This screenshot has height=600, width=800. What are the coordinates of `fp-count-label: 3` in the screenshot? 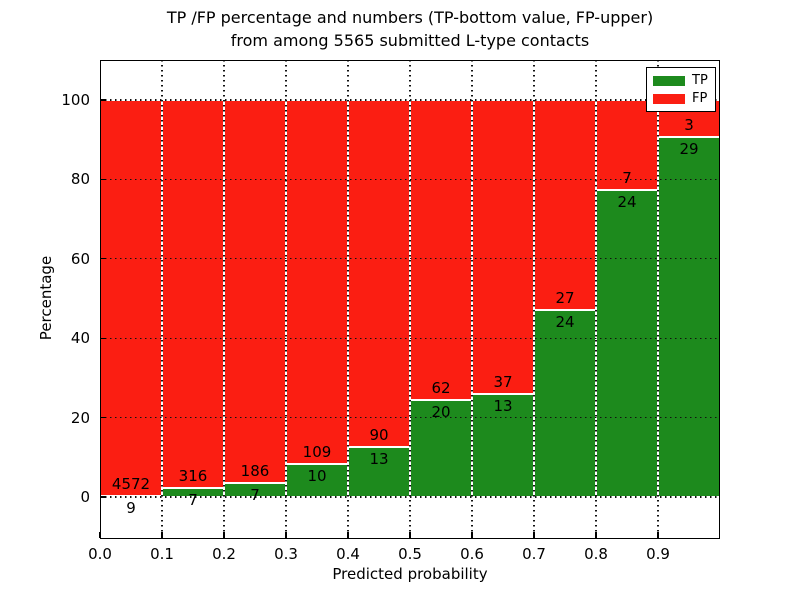 It's located at (689, 125).